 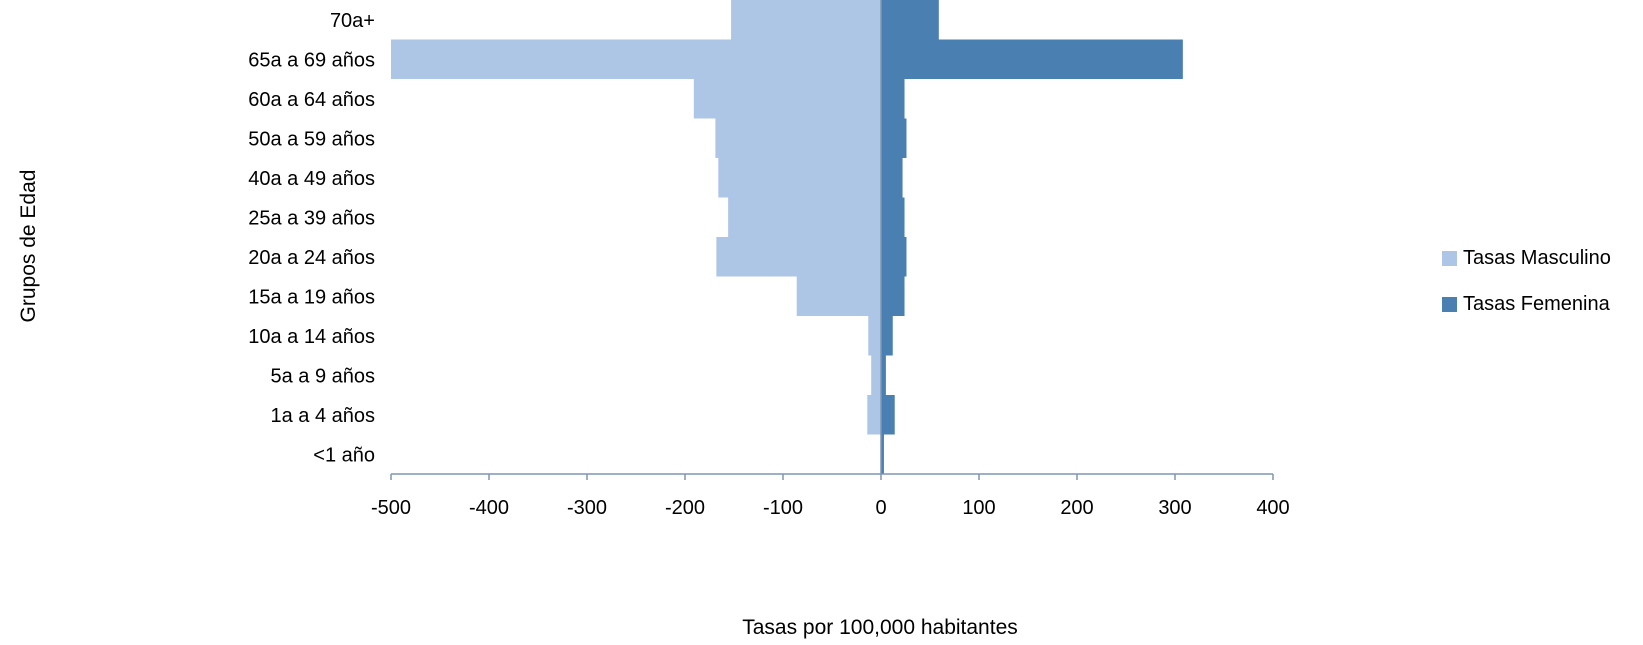 I want to click on legend-label-masculino: Tasas Masculino, so click(x=1537, y=257).